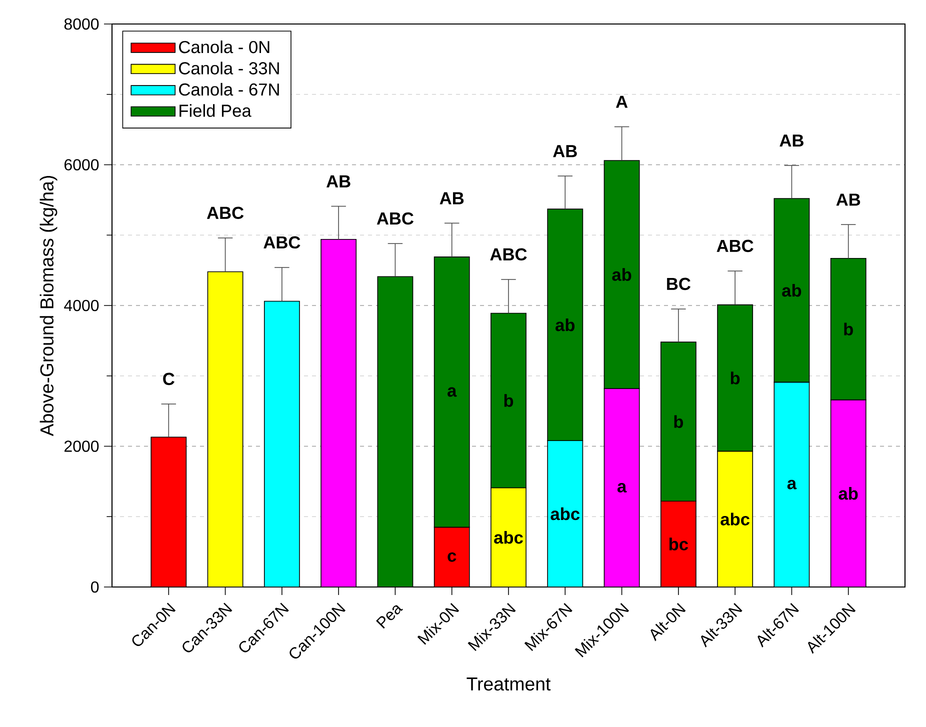 This screenshot has width=926, height=727. What do you see at coordinates (216, 110) in the screenshot?
I see `legend-label: Field Pea` at bounding box center [216, 110].